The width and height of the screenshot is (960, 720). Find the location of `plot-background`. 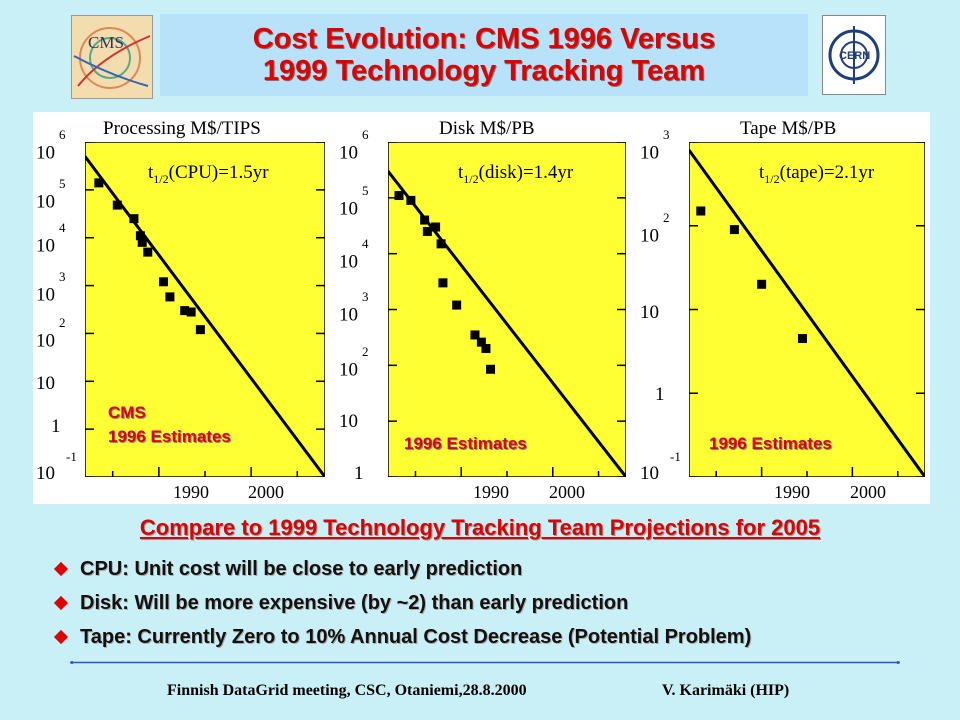

plot-background is located at coordinates (507, 309).